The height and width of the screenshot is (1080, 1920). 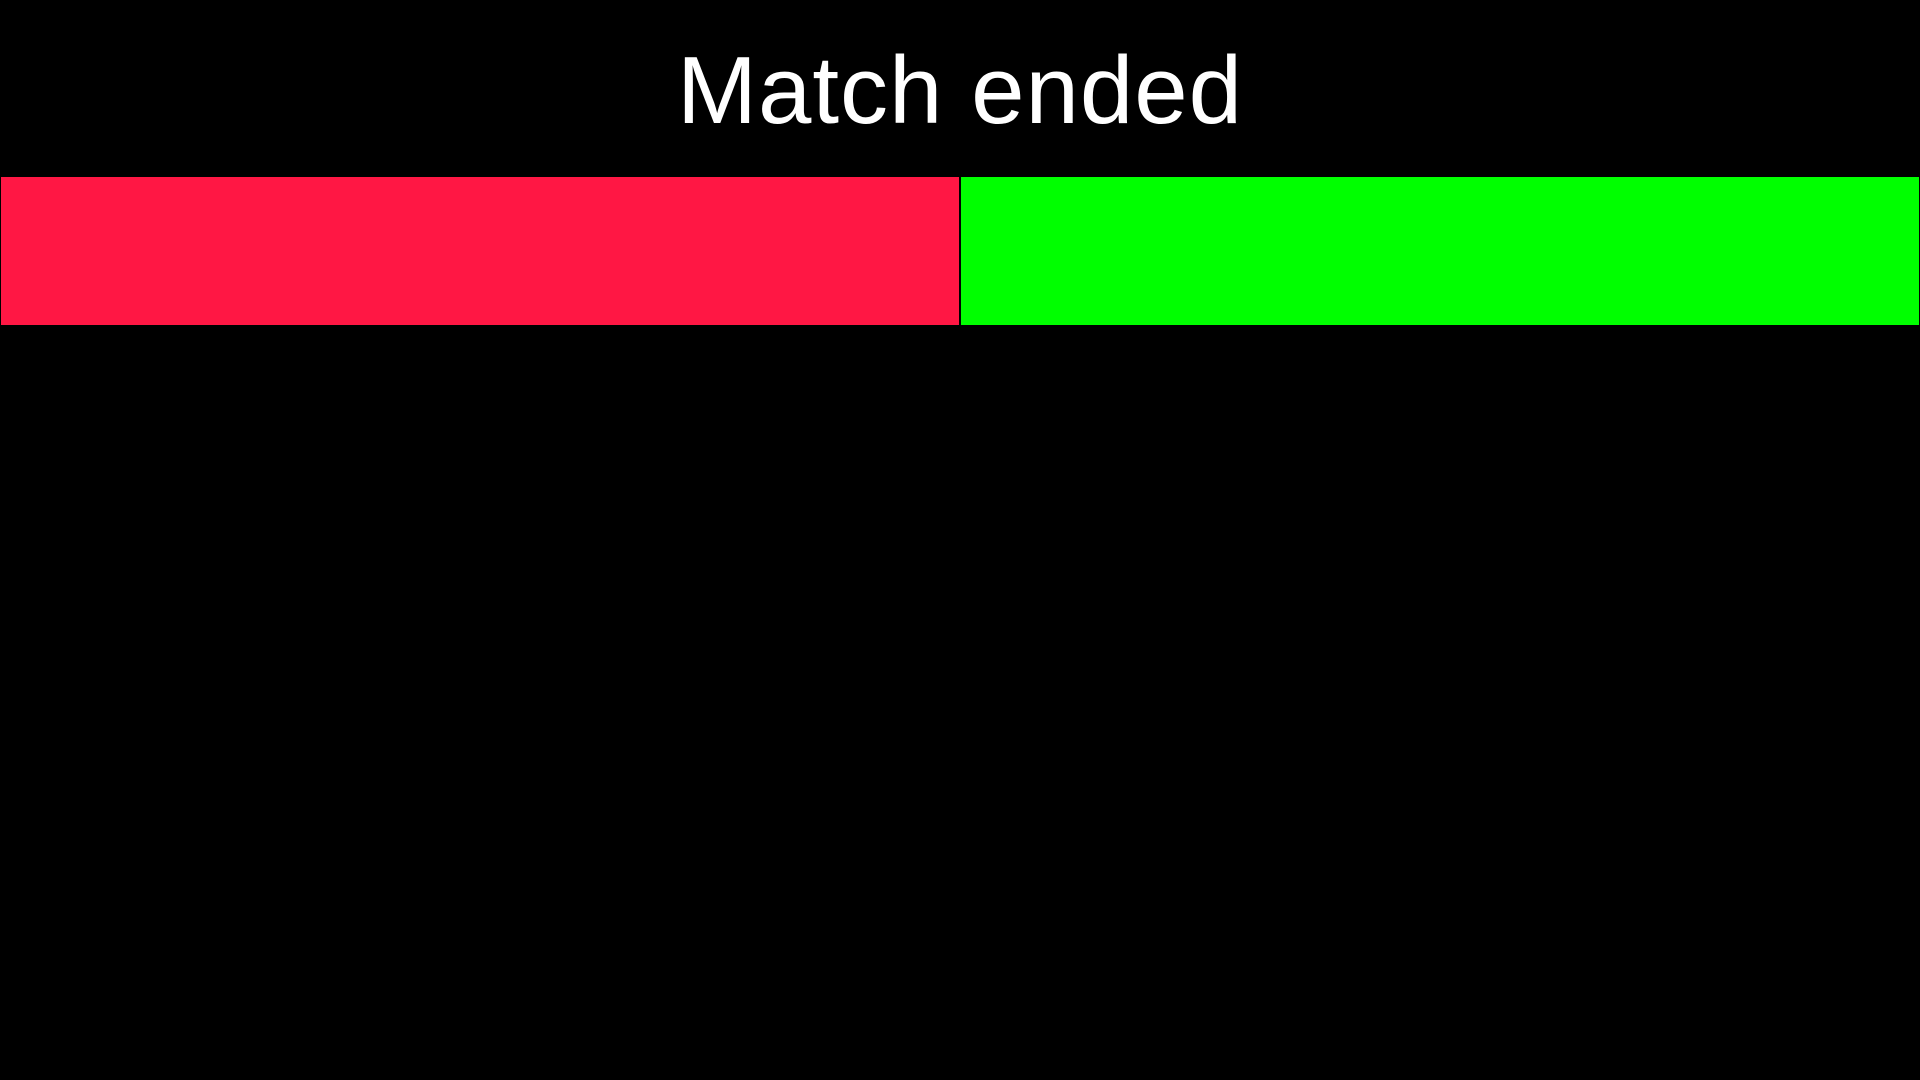 What do you see at coordinates (960, 90) in the screenshot?
I see `match-ended-title: Match ended` at bounding box center [960, 90].